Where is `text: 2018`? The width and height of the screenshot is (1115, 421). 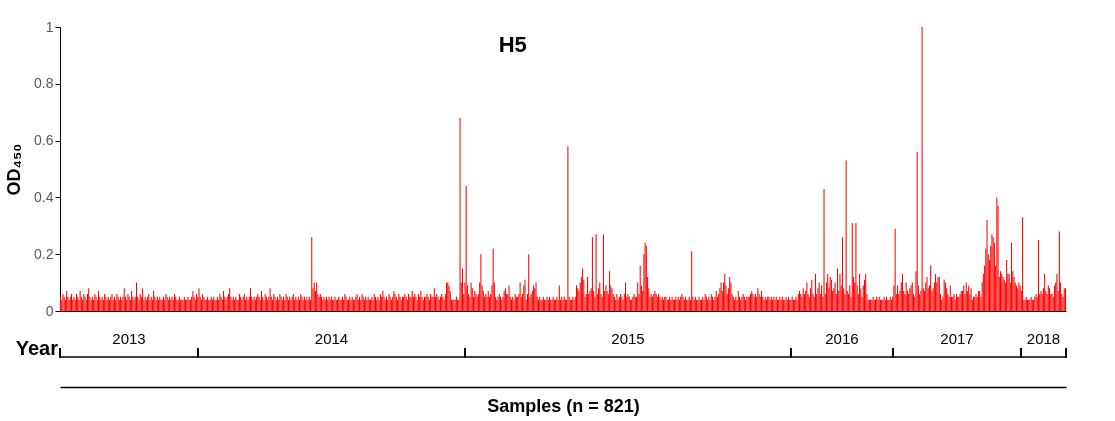 text: 2018 is located at coordinates (1043, 338).